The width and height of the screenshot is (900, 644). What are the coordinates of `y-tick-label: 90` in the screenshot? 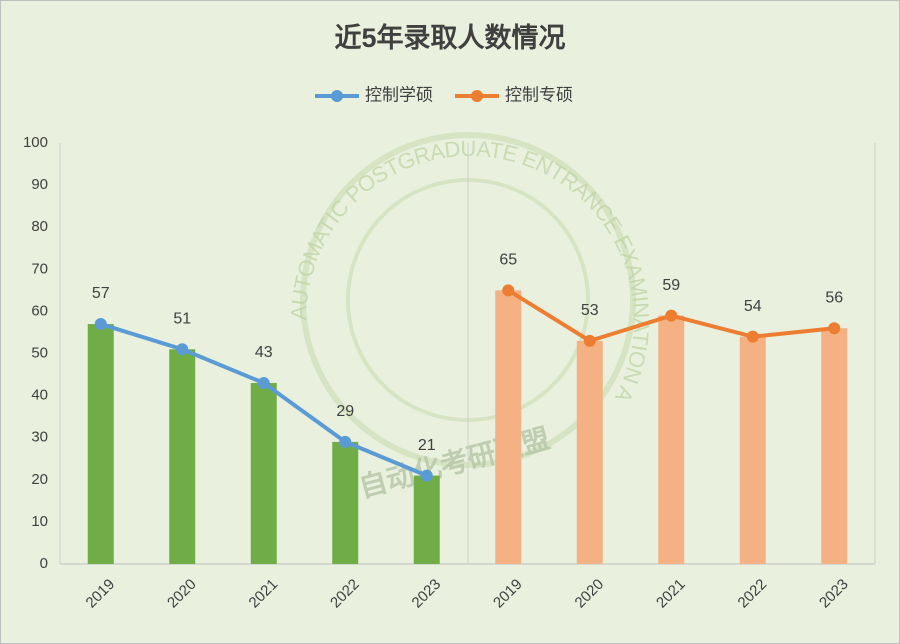 It's located at (39, 184).